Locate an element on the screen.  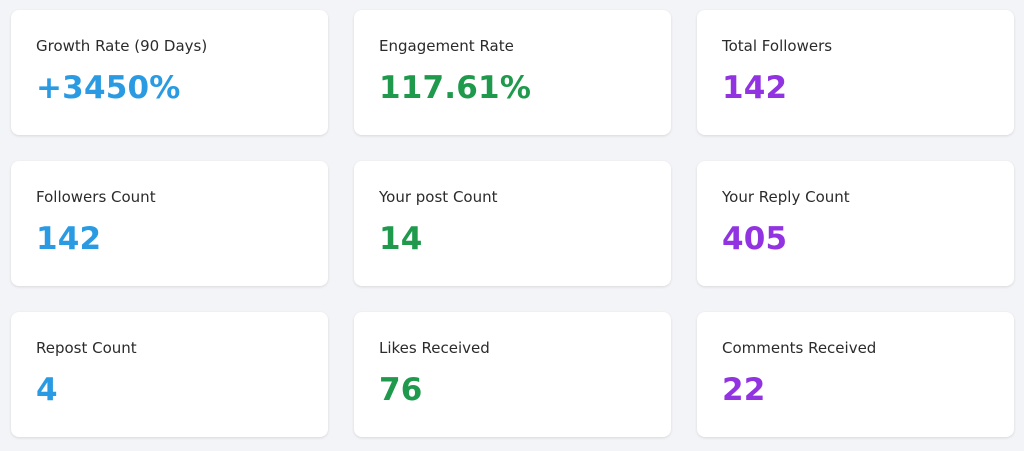
followers-count-card: Followers Count 142 is located at coordinates (169, 223).